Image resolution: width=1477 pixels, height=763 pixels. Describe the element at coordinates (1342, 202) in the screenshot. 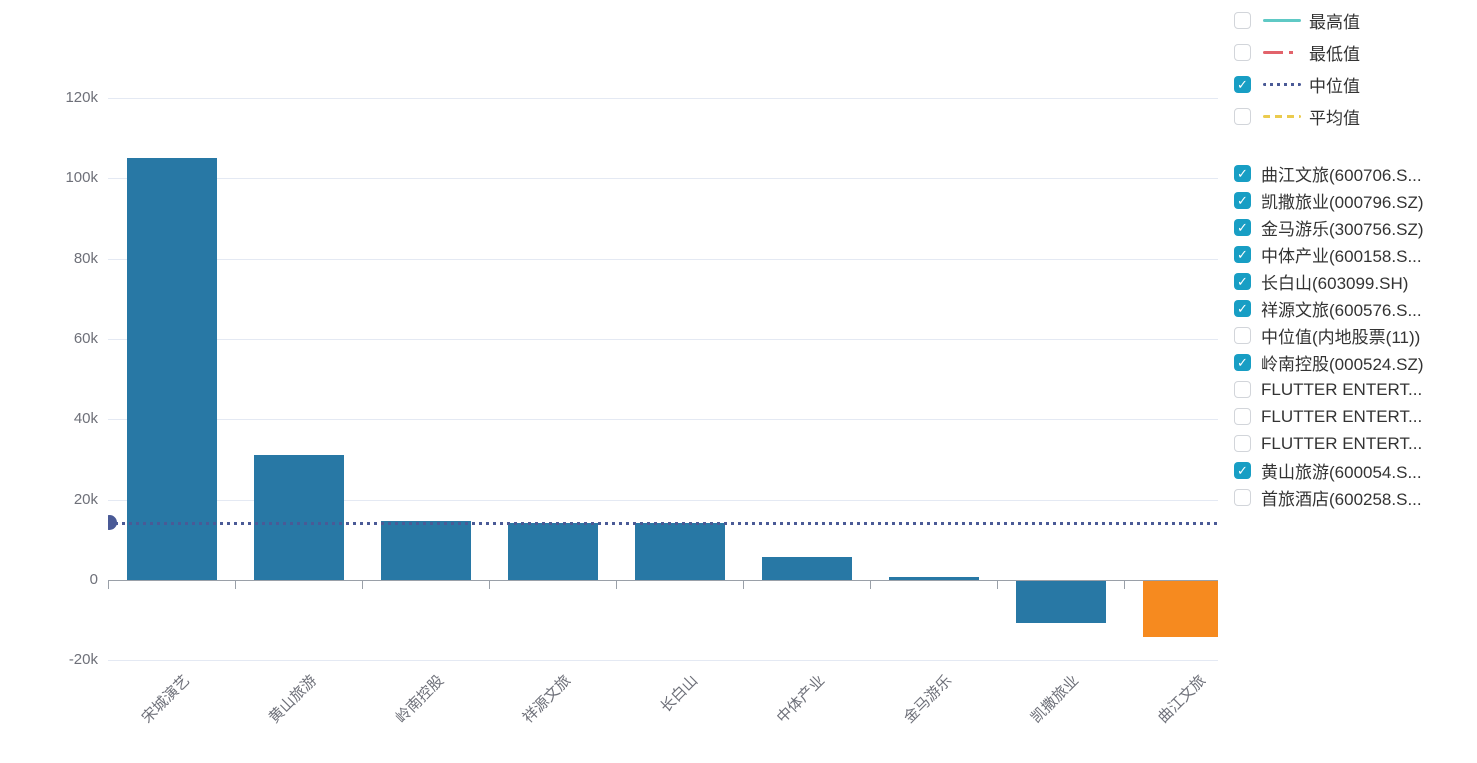

I see `legend-series-label: 凯撒旅业(000796.SZ)` at that location.